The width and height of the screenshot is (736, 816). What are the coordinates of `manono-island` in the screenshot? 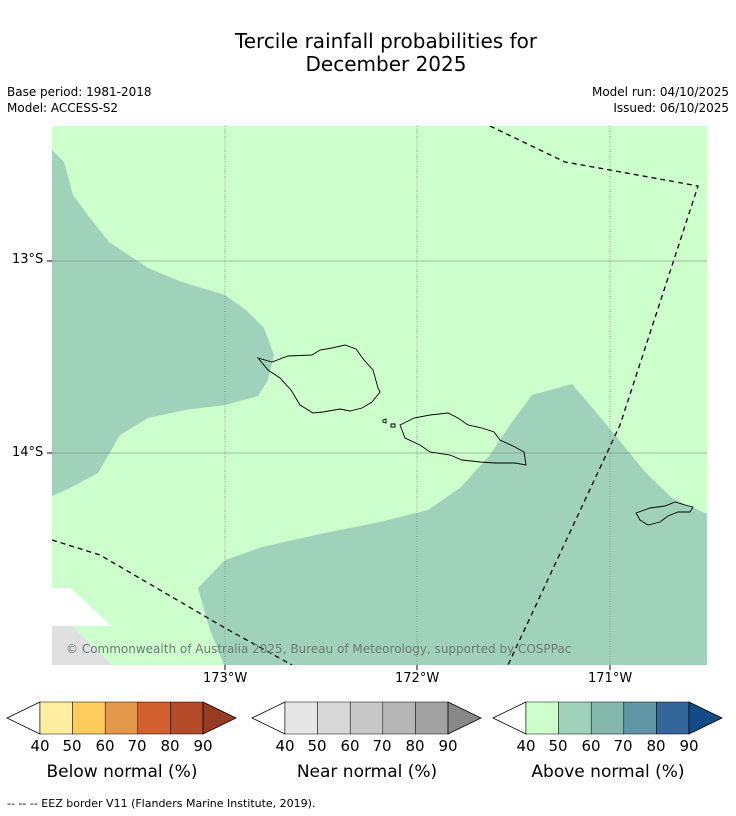 It's located at (384, 421).